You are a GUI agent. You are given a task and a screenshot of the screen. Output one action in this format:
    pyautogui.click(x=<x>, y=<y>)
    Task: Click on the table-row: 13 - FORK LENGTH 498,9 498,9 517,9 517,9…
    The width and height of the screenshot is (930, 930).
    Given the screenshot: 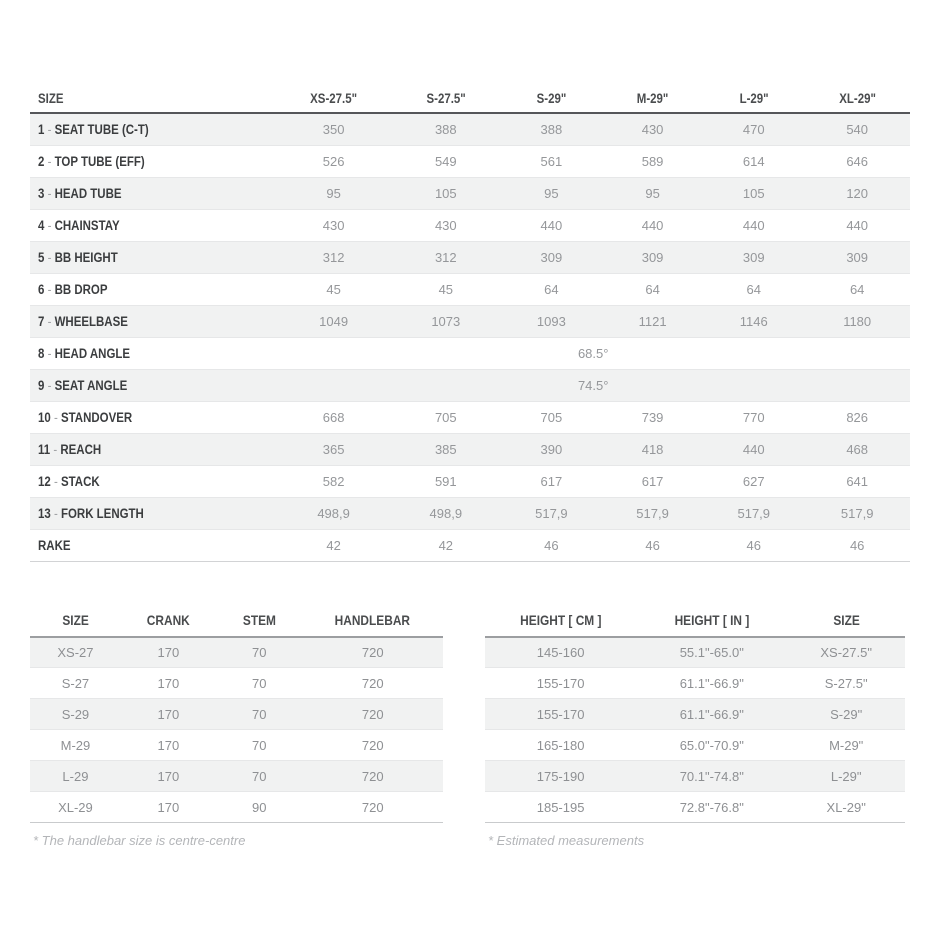 What is the action you would take?
    pyautogui.click(x=470, y=513)
    